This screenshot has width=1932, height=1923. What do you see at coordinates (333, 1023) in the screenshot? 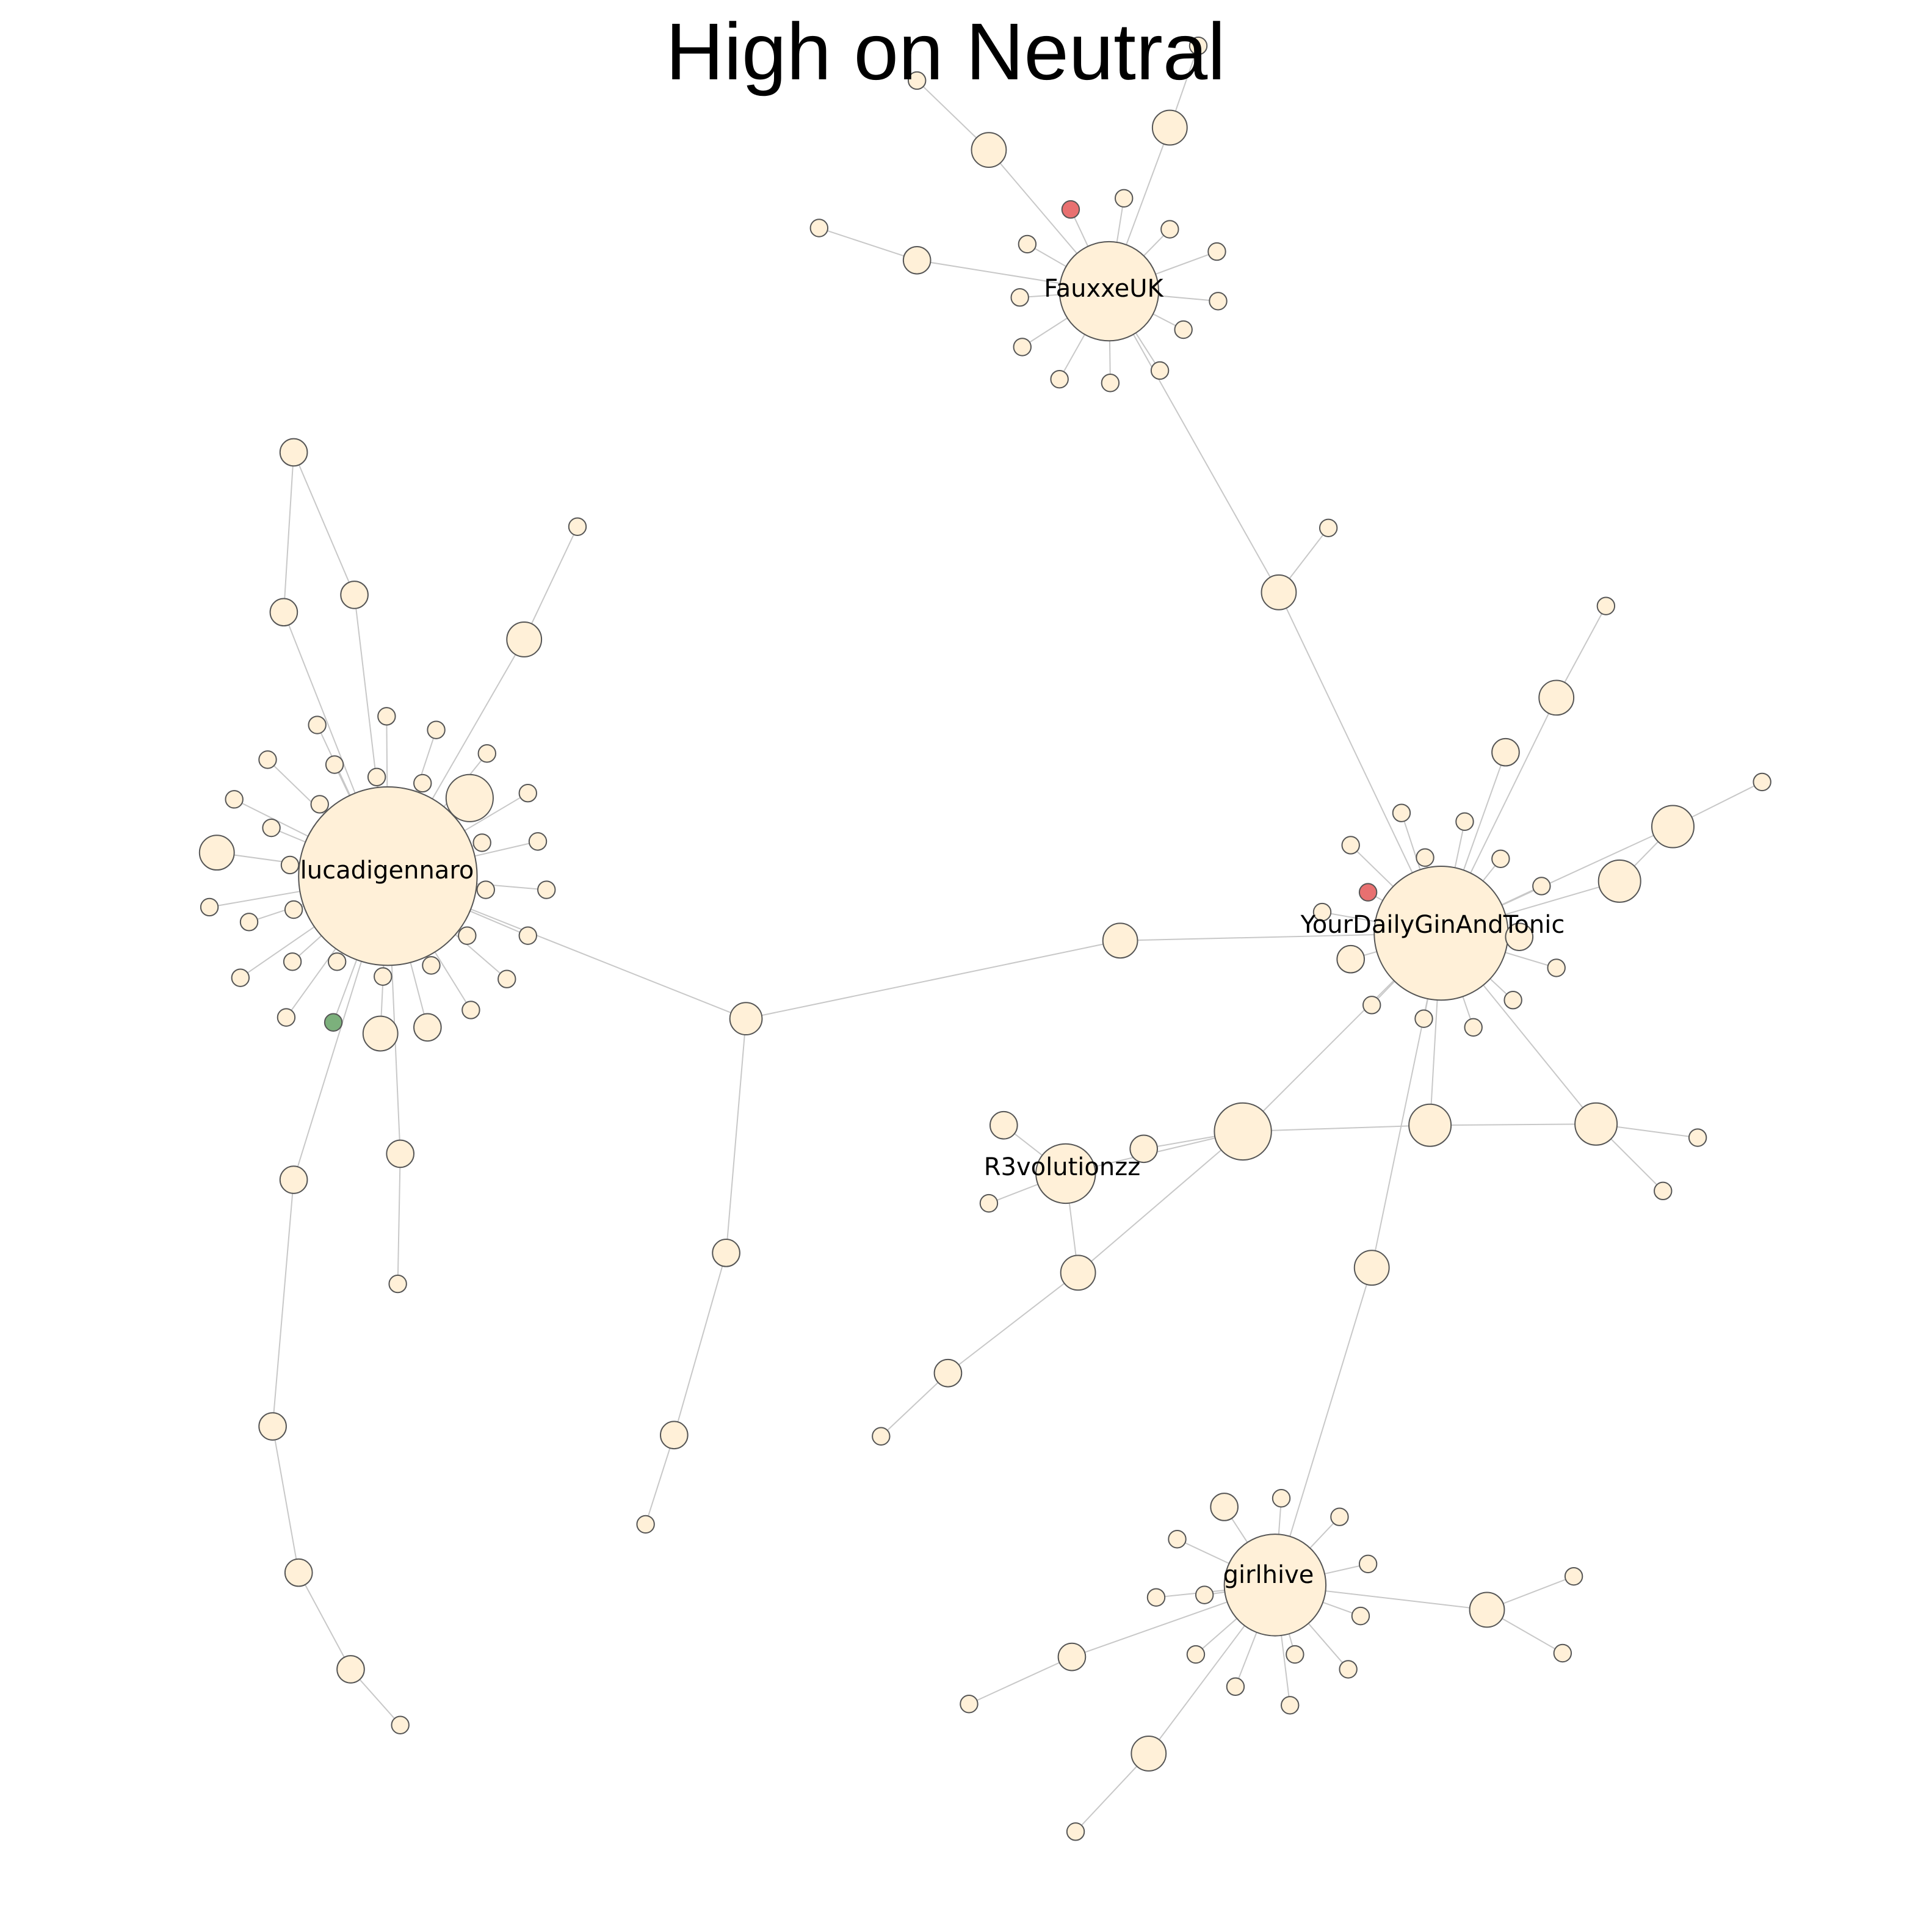
I see `graph-node-green` at bounding box center [333, 1023].